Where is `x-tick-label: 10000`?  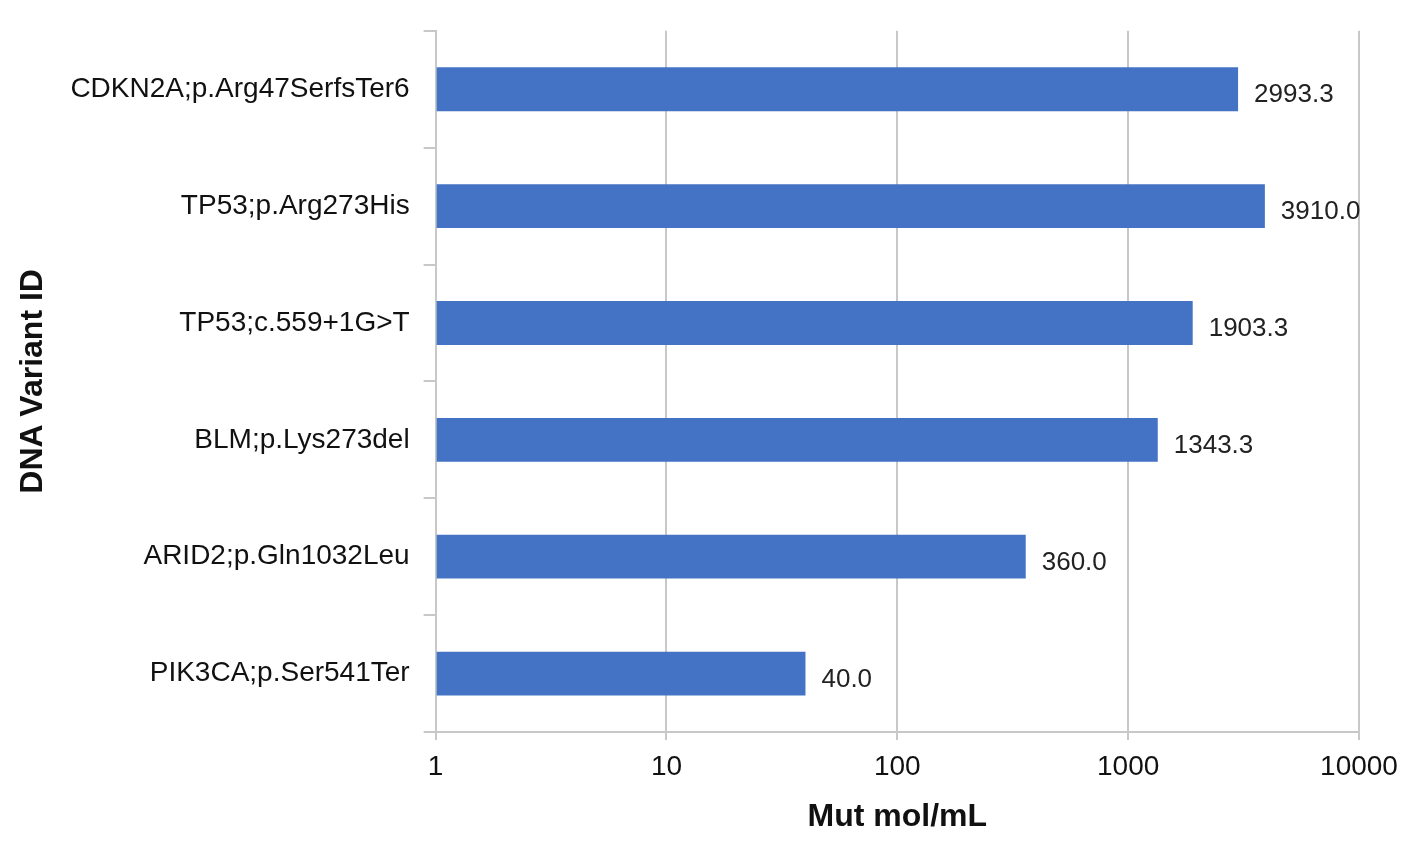 x-tick-label: 10000 is located at coordinates (1359, 765).